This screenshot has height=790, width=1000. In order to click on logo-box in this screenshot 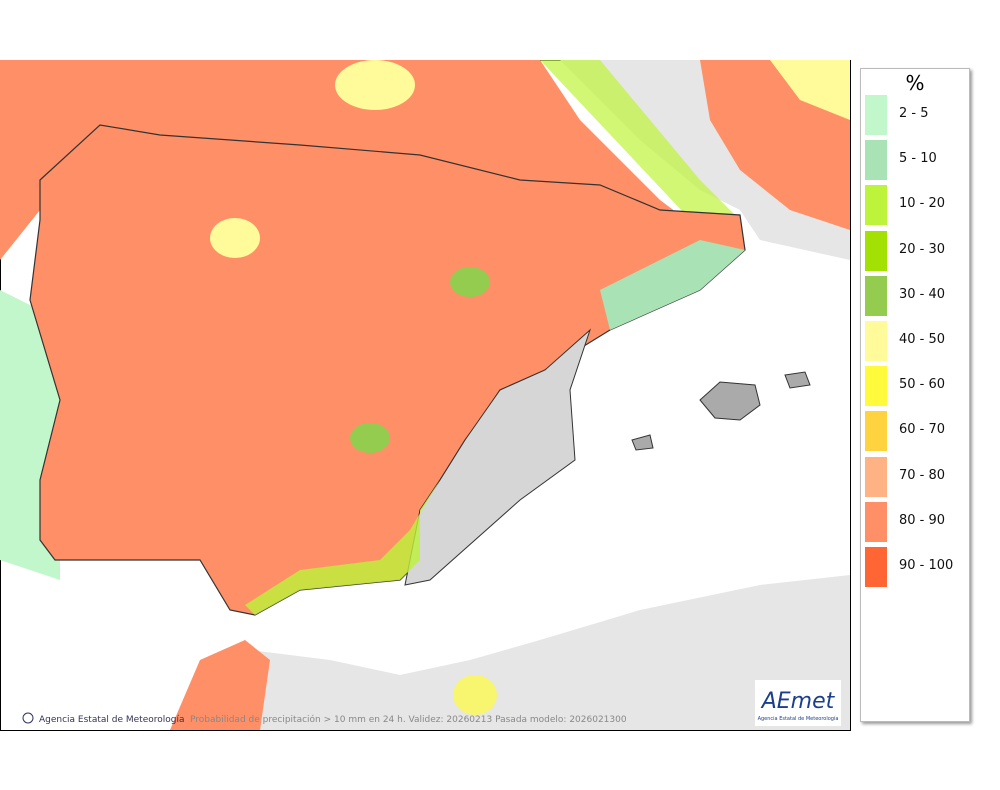, I will do `click(798, 703)`.